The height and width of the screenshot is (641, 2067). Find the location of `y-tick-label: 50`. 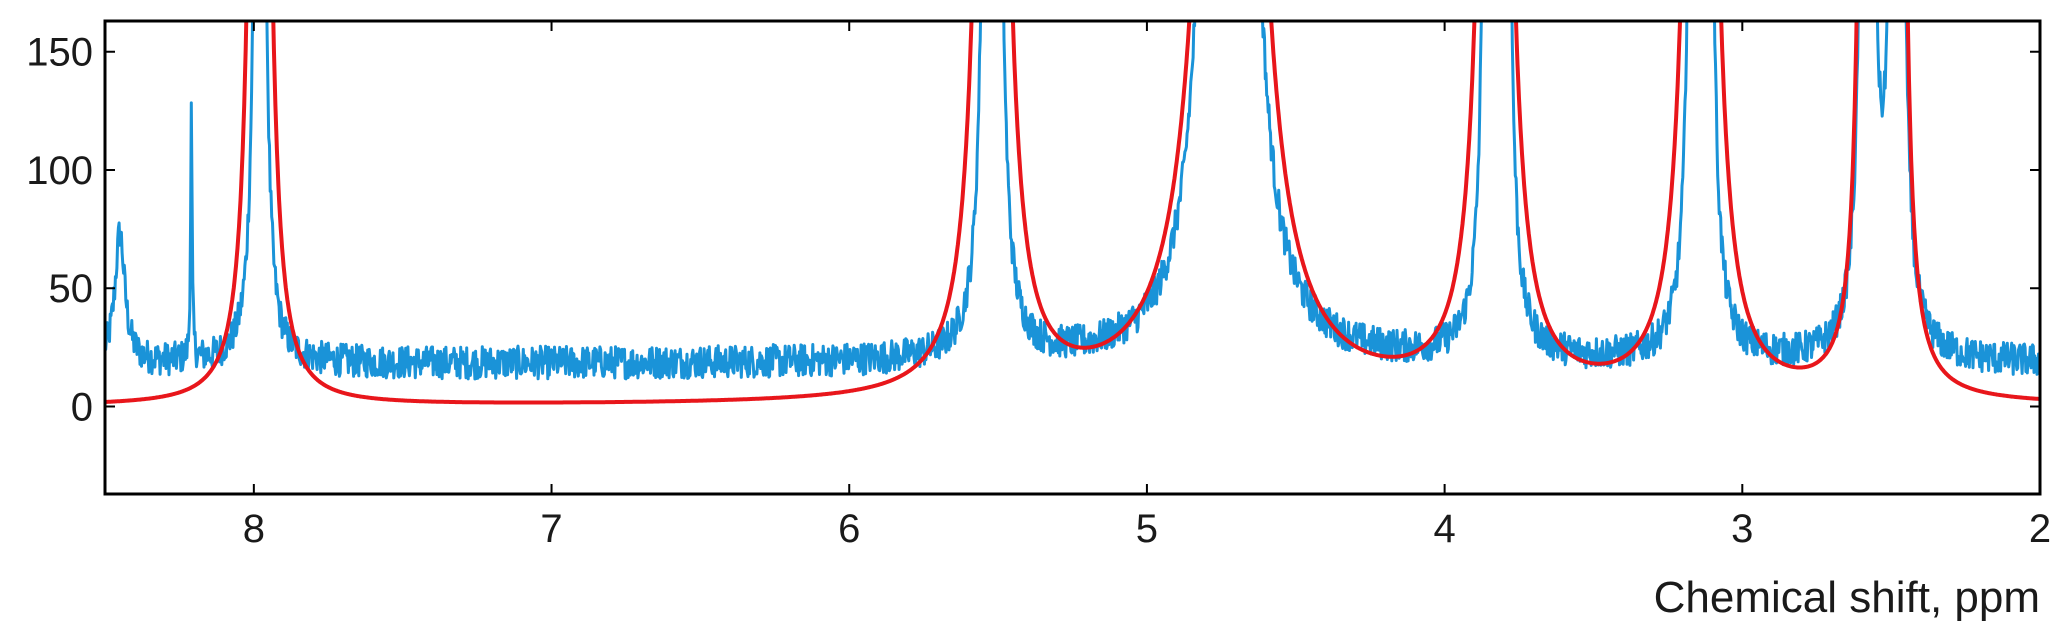

y-tick-label: 50 is located at coordinates (71, 289).